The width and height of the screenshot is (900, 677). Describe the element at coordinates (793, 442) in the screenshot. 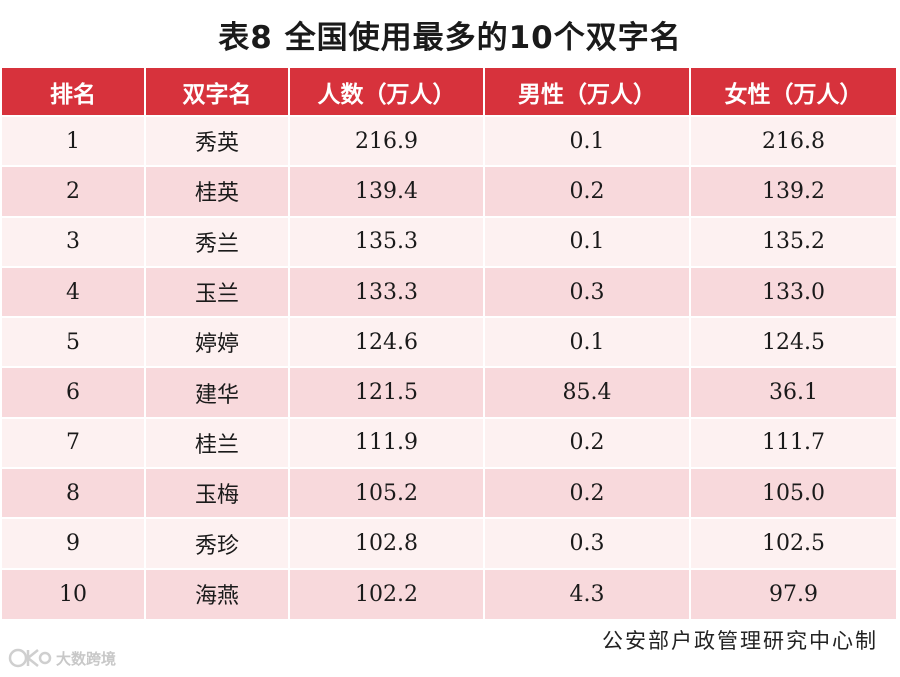

I see `cell-female: 111.7` at that location.